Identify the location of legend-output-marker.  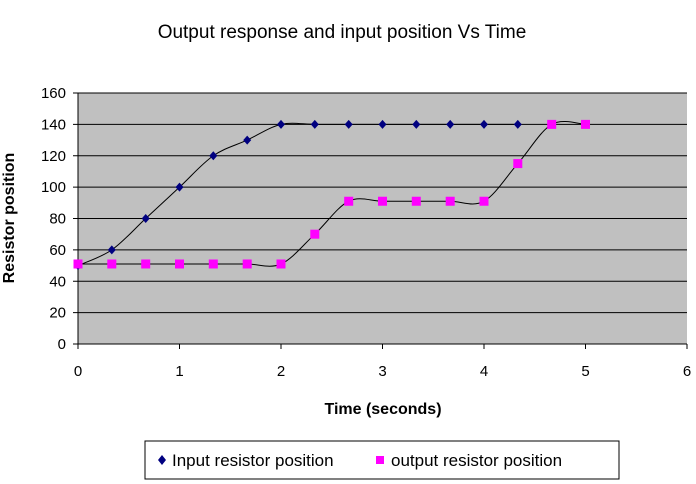
(380, 460).